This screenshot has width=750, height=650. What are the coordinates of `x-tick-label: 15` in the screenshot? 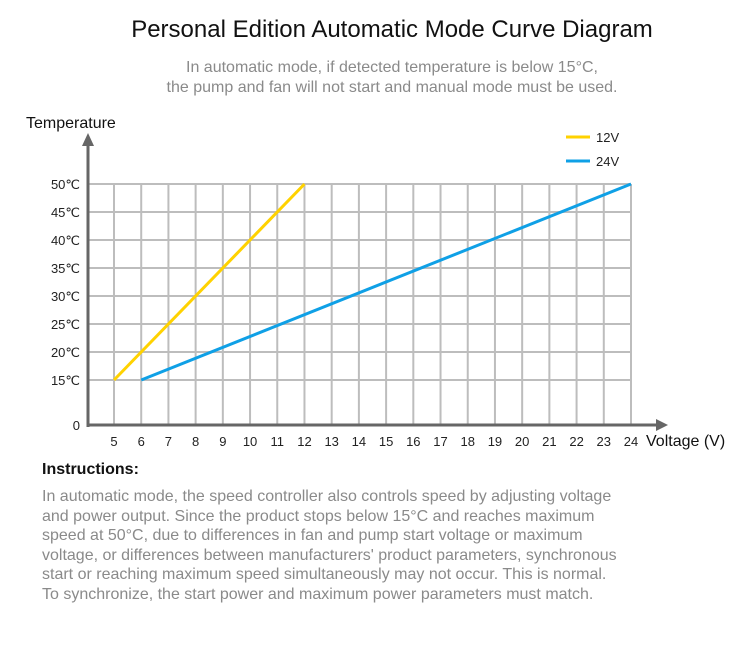 It's located at (386, 441).